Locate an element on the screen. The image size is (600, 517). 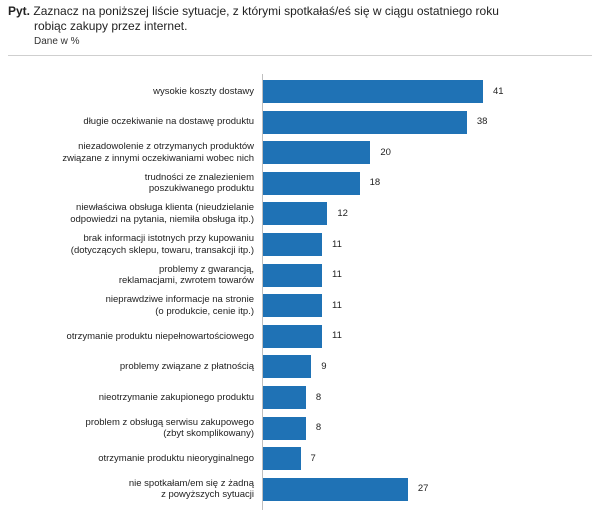
category-label: nieotrzymanie zakupionego produktu is located at coordinates (137, 398).